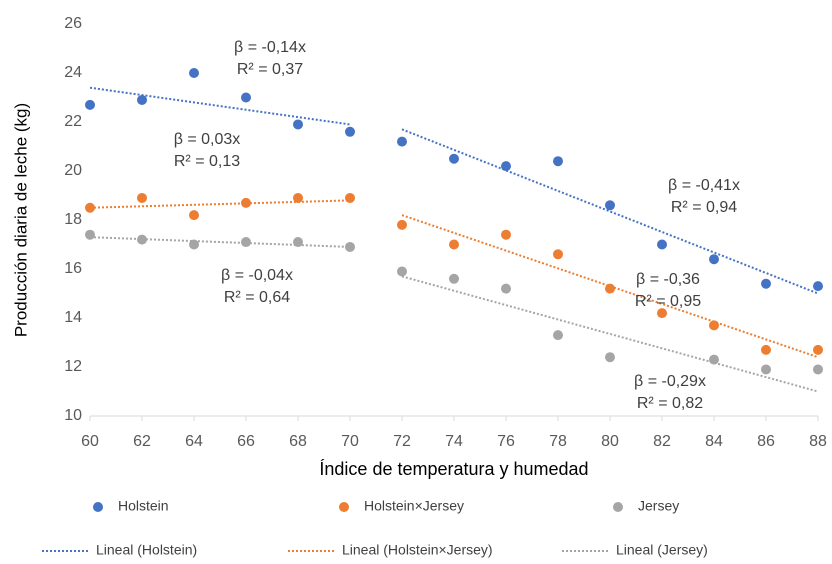  I want to click on legend-label: Holstein×Jersey, so click(414, 506).